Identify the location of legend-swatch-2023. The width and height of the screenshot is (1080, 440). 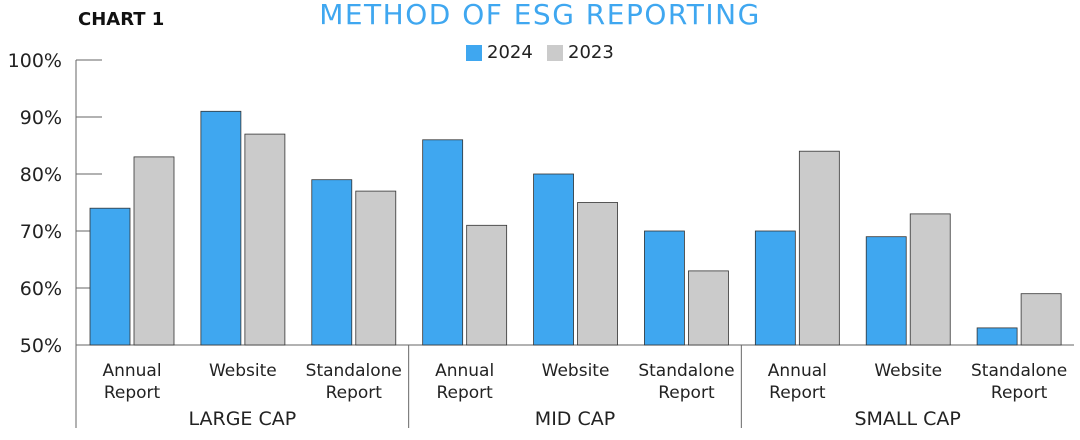
(555, 52).